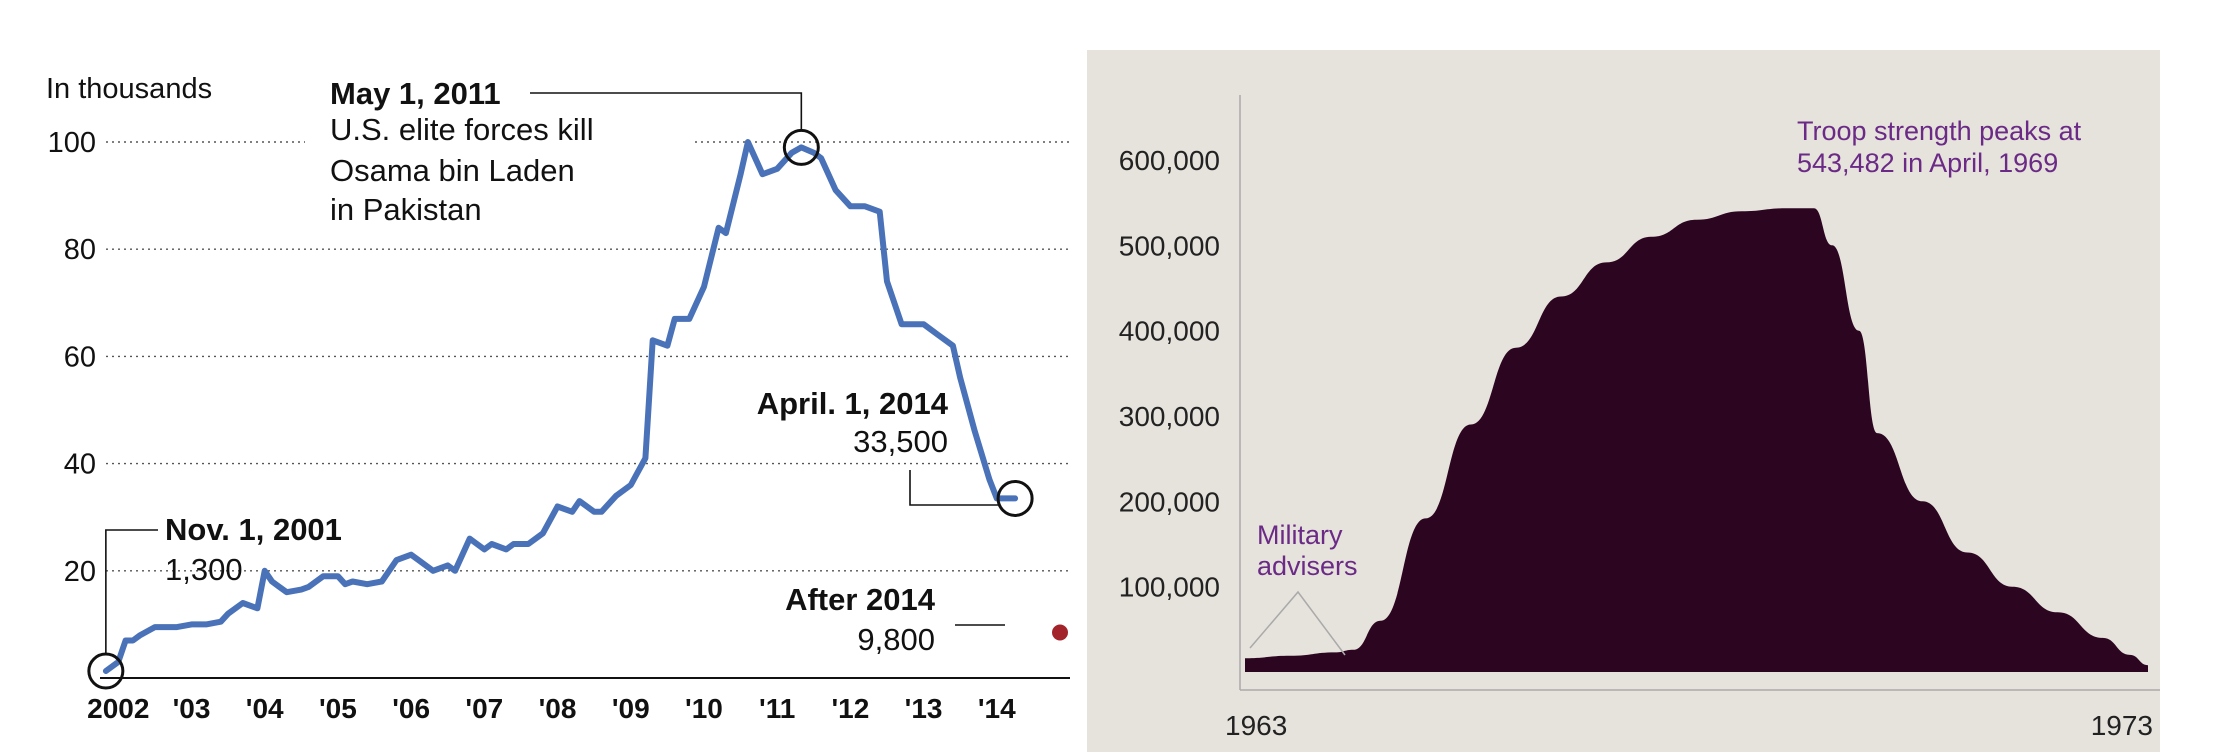 The width and height of the screenshot is (2220, 752). What do you see at coordinates (80, 250) in the screenshot?
I see `y-tick-label: 80` at bounding box center [80, 250].